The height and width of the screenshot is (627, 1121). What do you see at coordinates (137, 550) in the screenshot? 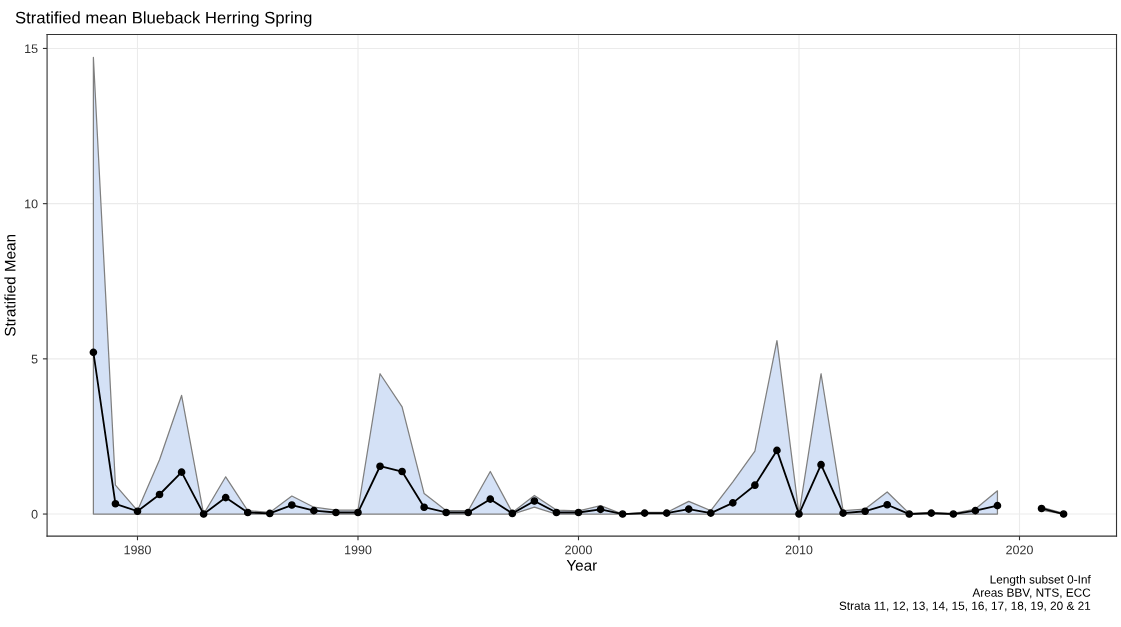
I see `x-tick-label: 1980` at bounding box center [137, 550].